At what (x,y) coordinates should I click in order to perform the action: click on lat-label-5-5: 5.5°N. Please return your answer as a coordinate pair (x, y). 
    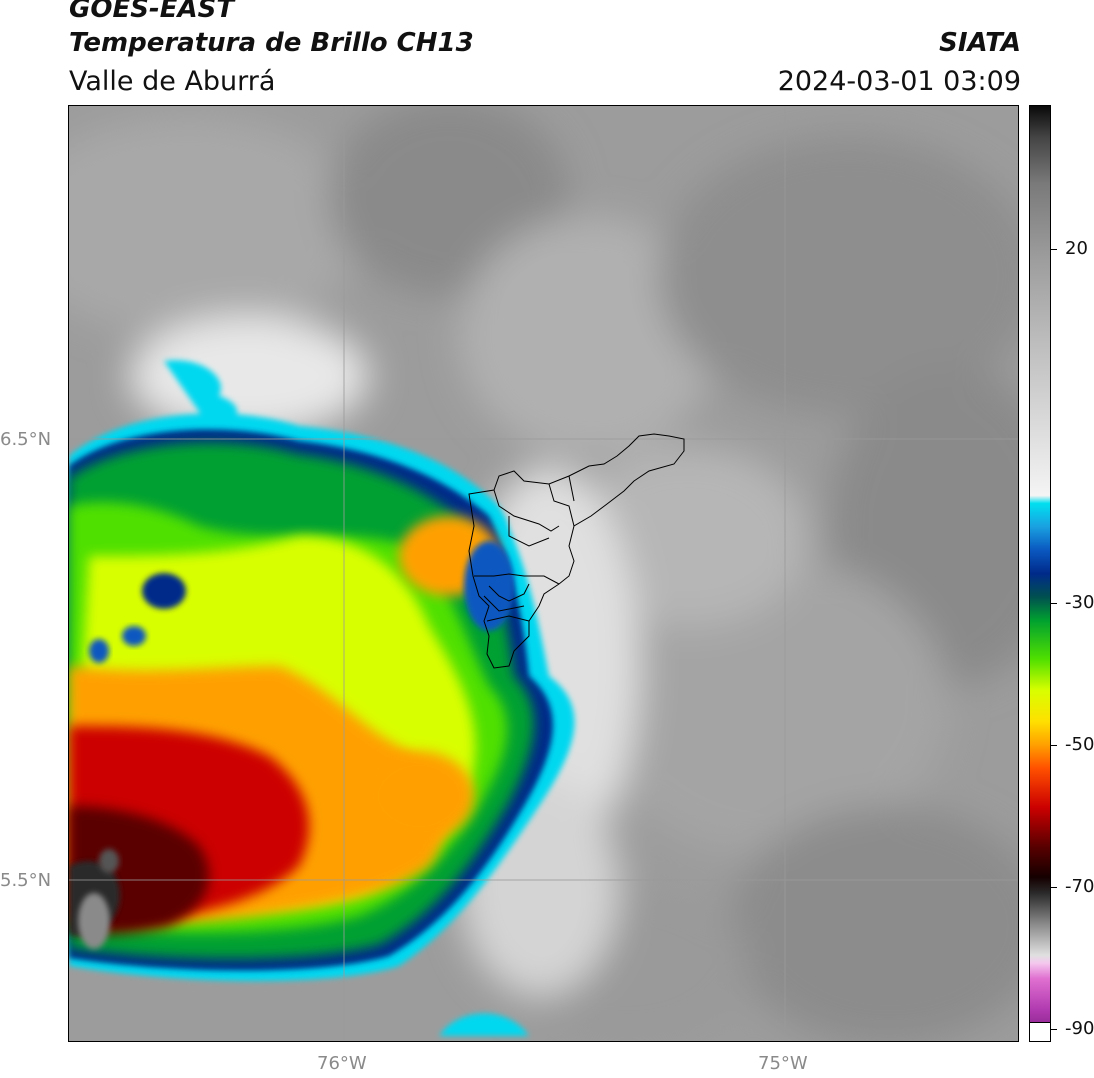
    Looking at the image, I should click on (26, 880).